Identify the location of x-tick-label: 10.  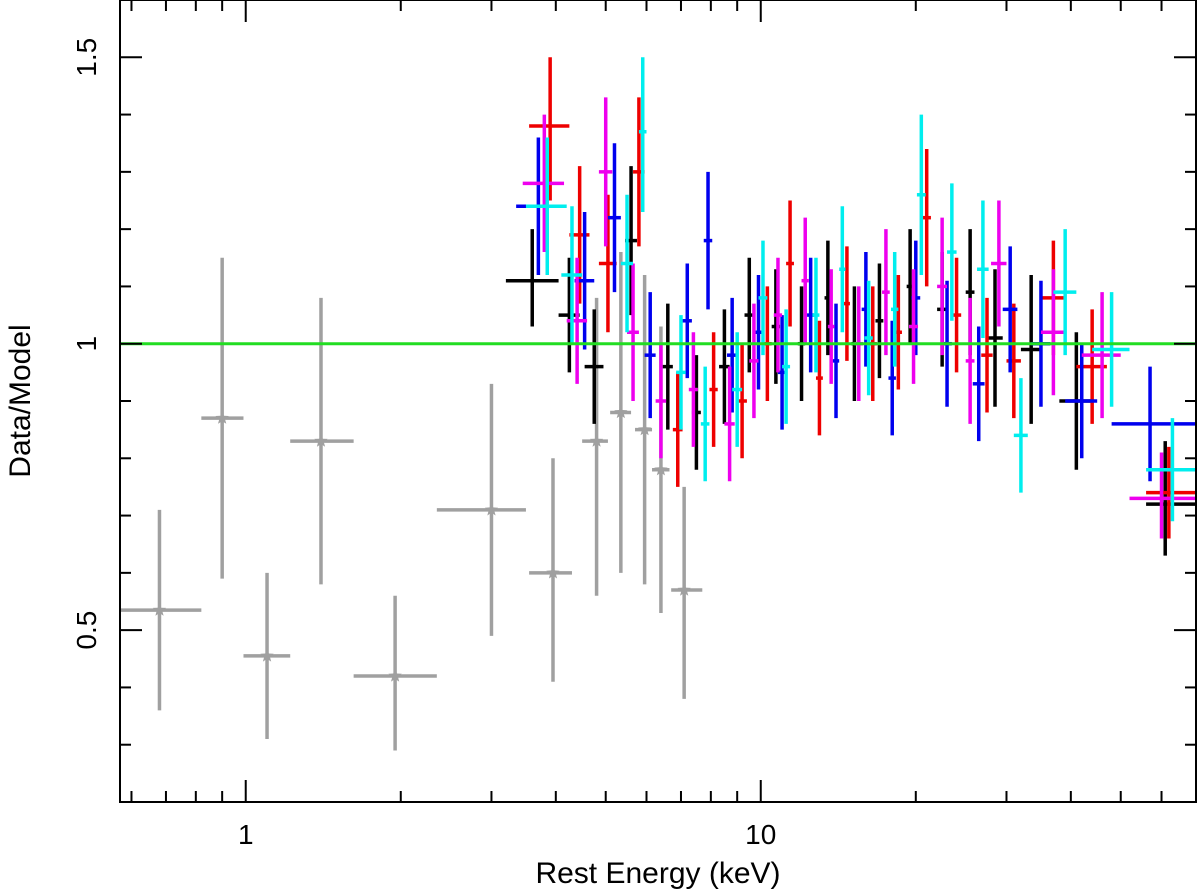
(760, 834).